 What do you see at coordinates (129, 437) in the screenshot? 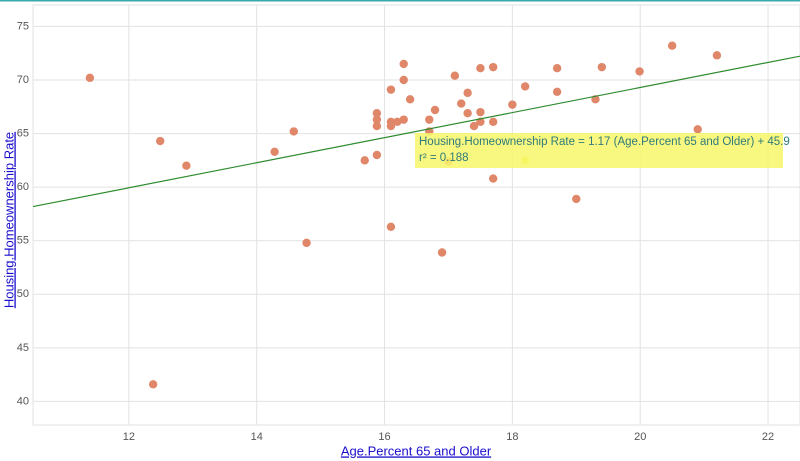
I see `x-tick-label: 12` at bounding box center [129, 437].